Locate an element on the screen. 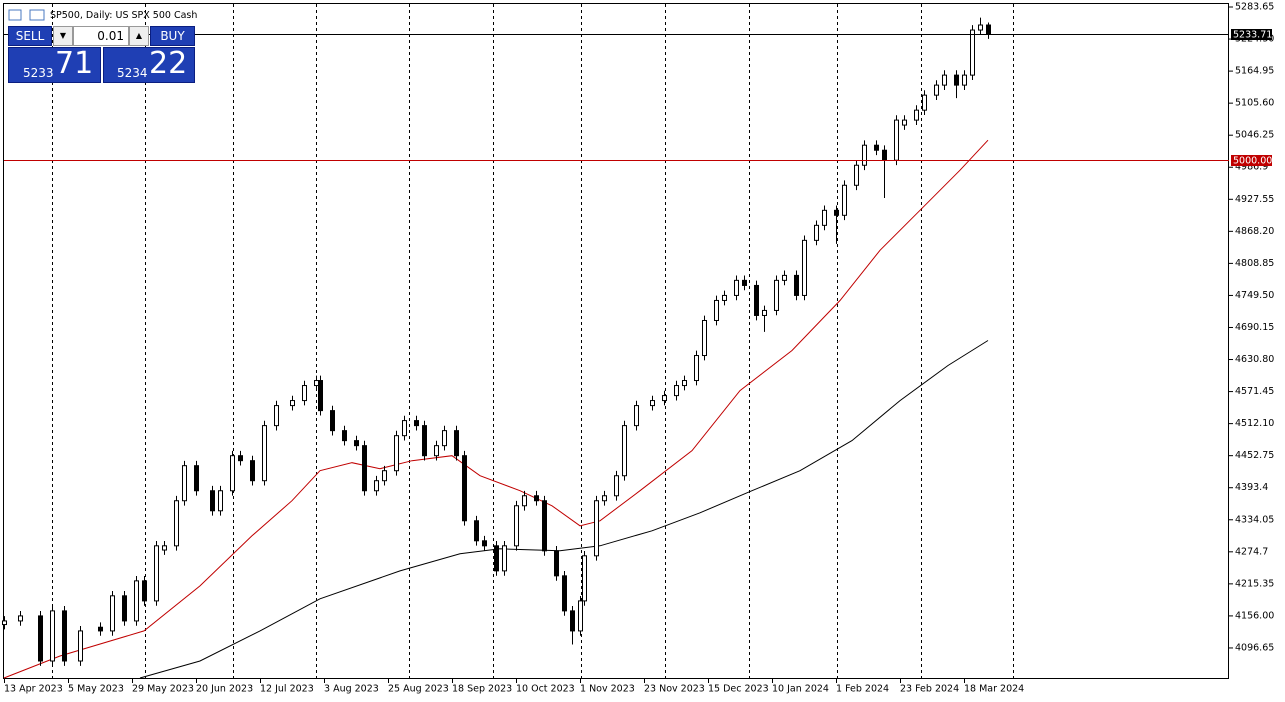 This screenshot has width=1285, height=702. x-tick-label: 12 Jul 2023 is located at coordinates (287, 689).